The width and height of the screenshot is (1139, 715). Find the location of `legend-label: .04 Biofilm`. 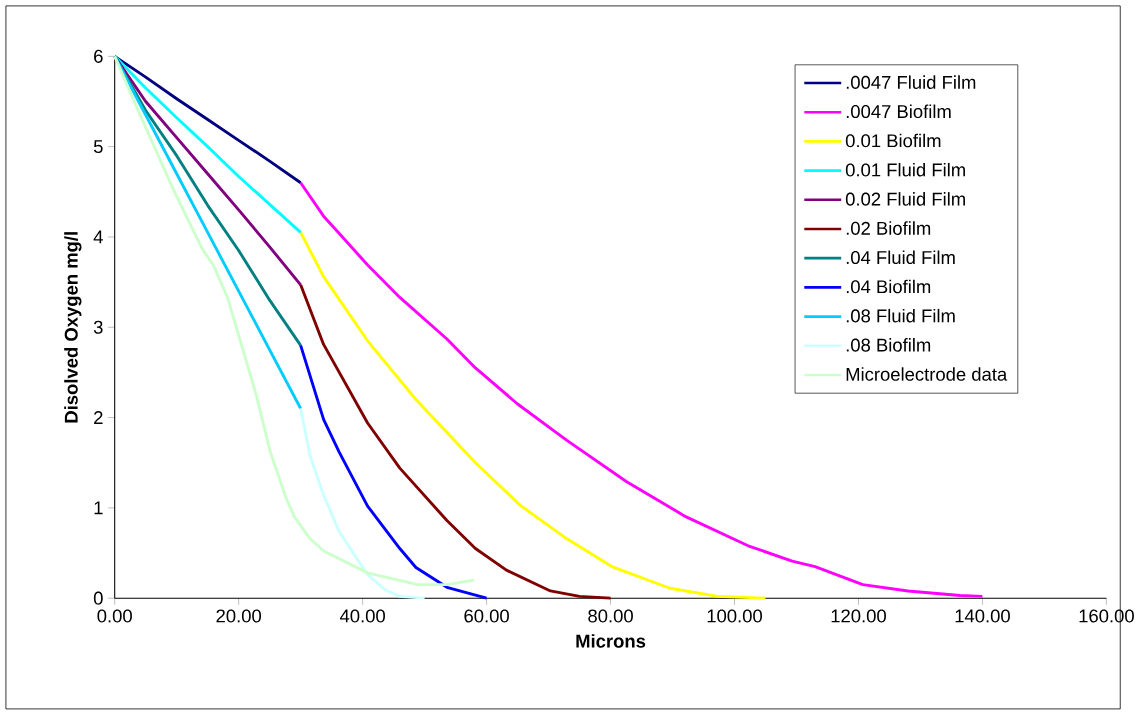

legend-label: .04 Biofilm is located at coordinates (888, 286).